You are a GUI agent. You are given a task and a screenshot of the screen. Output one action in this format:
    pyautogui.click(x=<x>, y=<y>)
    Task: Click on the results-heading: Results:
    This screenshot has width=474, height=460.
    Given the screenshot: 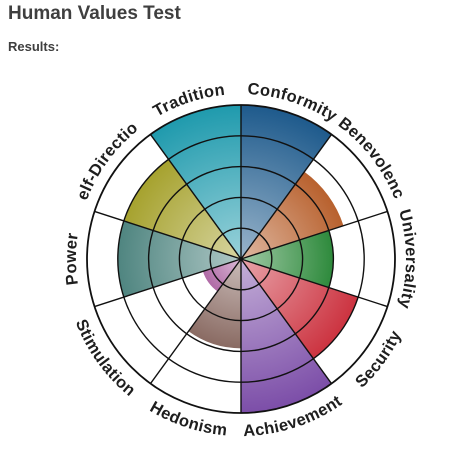 What is the action you would take?
    pyautogui.click(x=34, y=46)
    